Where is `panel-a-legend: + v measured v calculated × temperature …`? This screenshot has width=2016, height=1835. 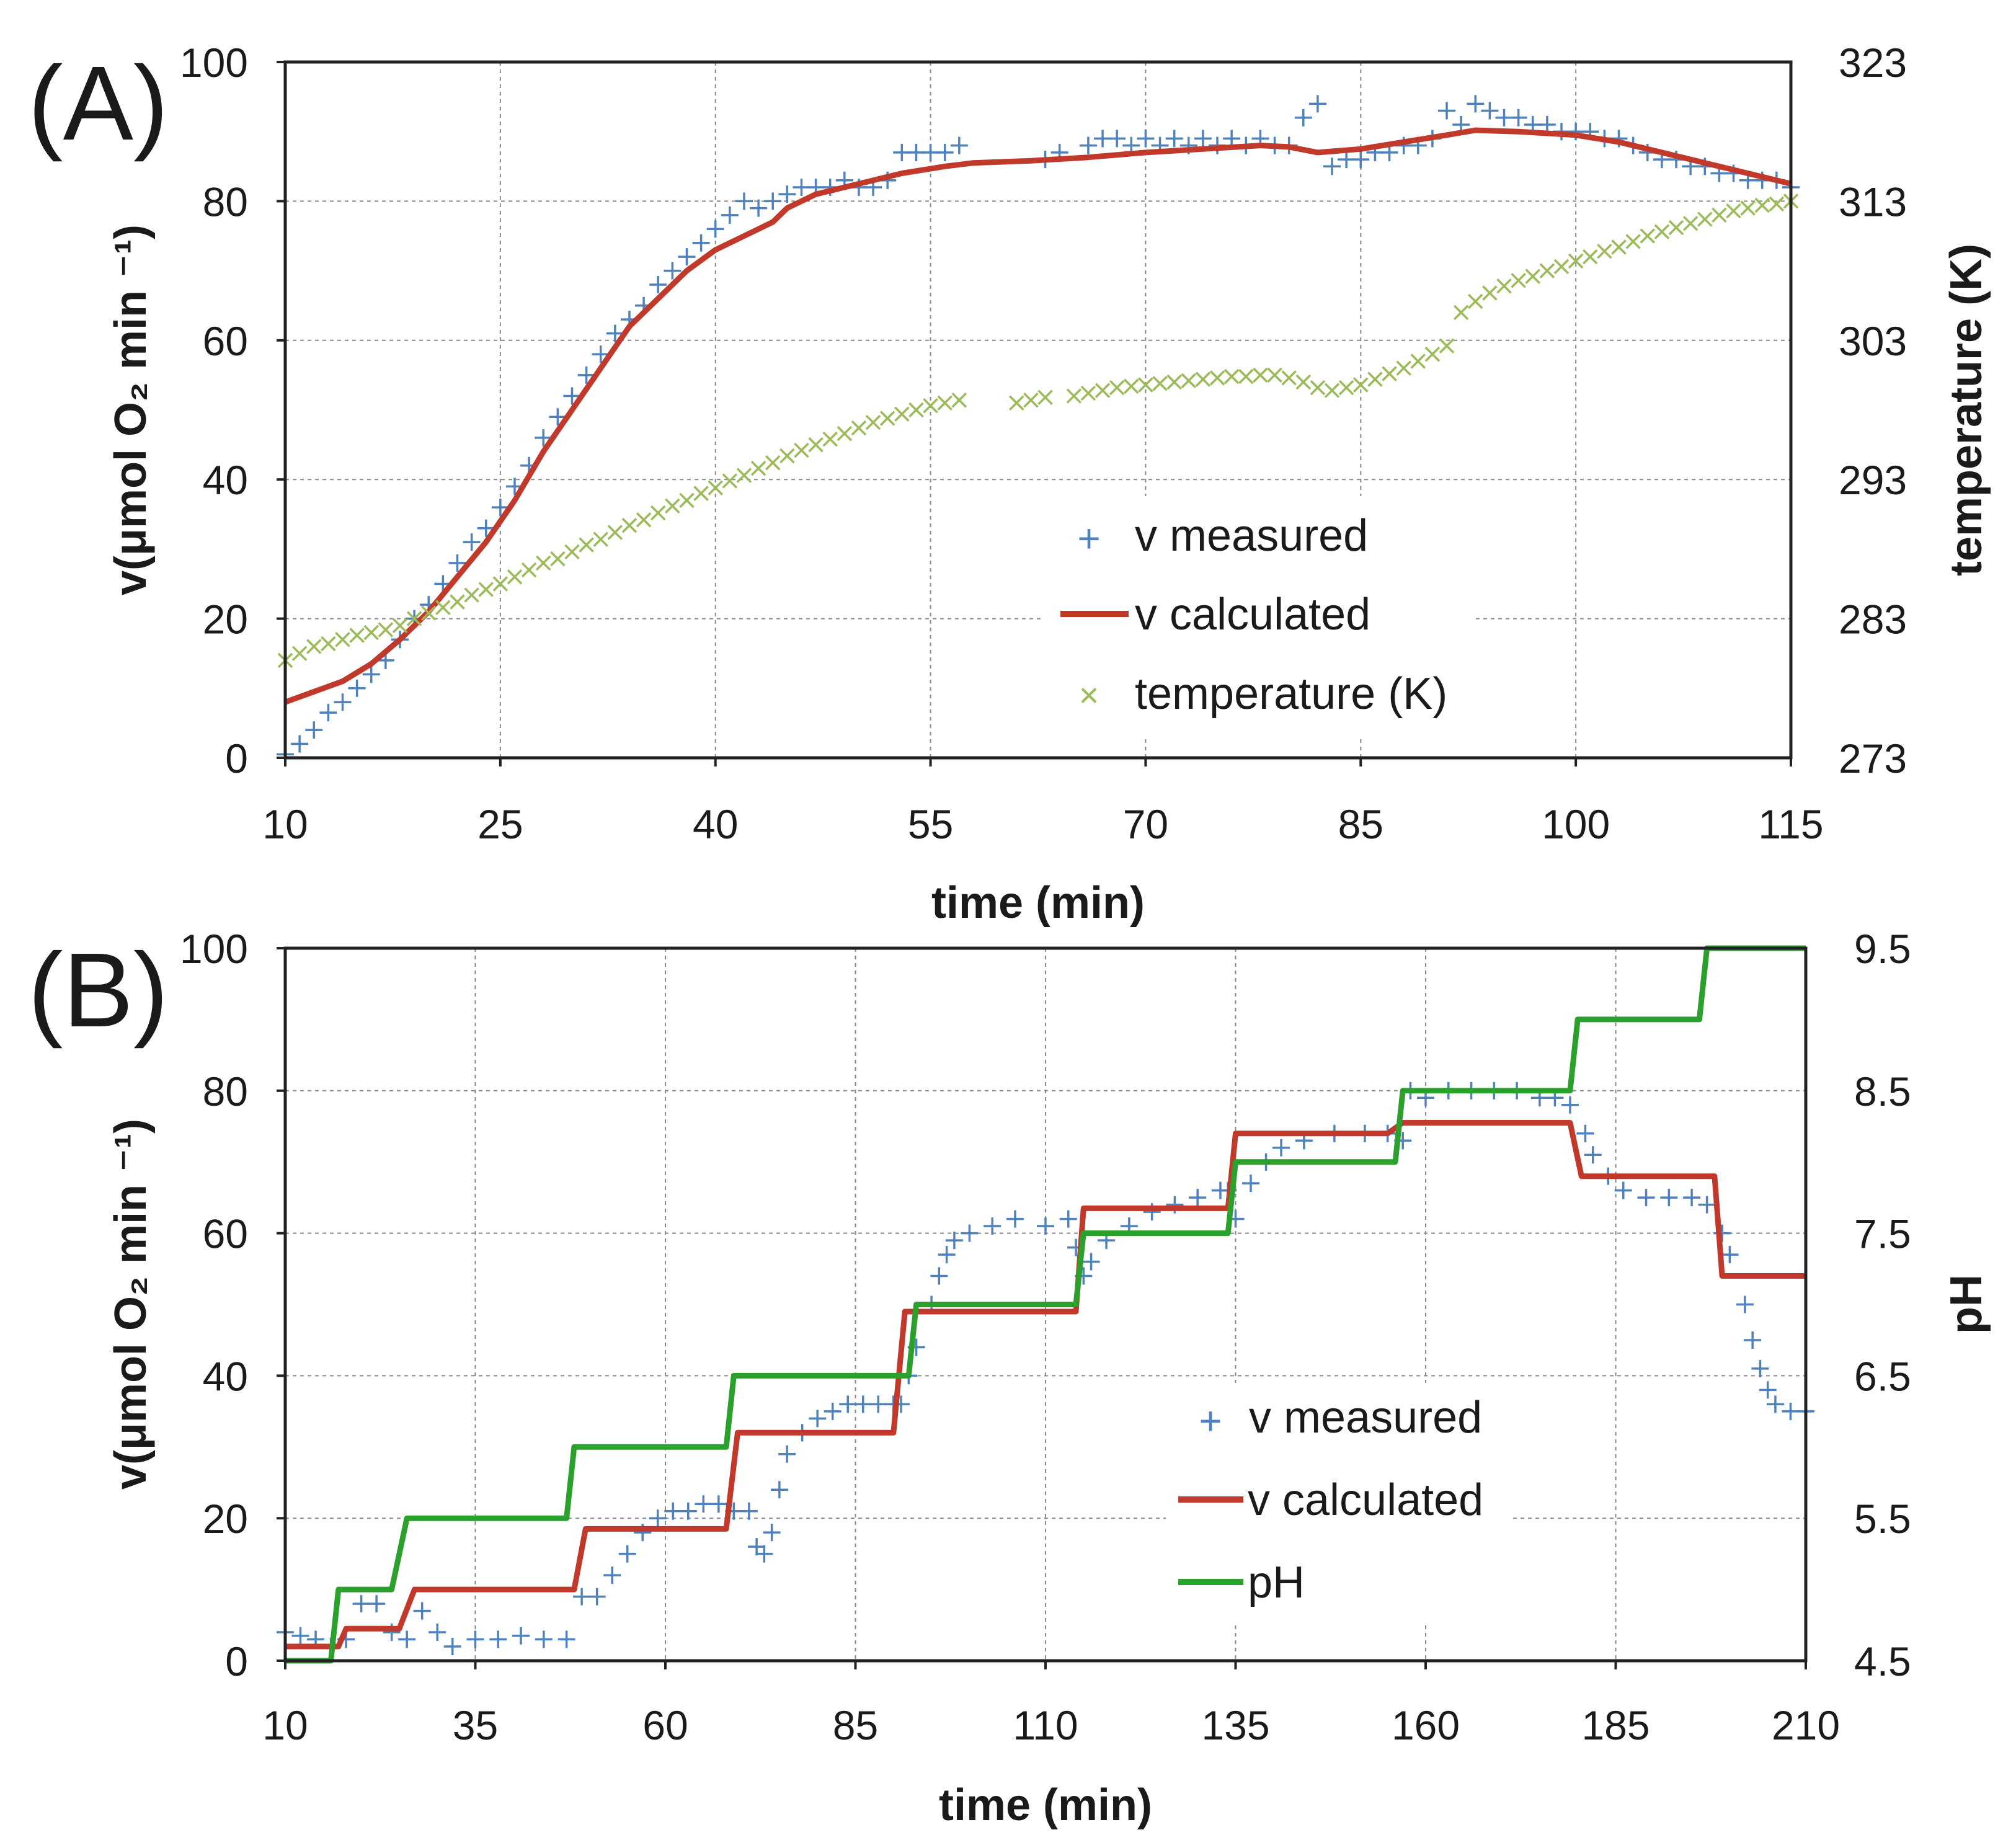 panel-a-legend: + v measured v calculated × temperature … is located at coordinates (1259, 617).